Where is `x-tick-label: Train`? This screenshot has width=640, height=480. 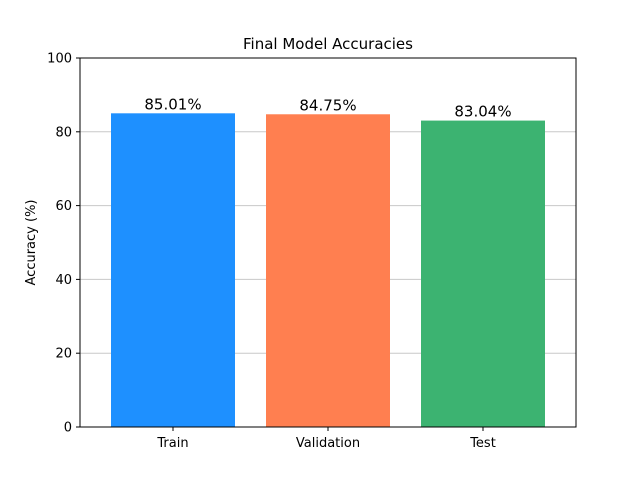
x-tick-label: Train is located at coordinates (172, 443).